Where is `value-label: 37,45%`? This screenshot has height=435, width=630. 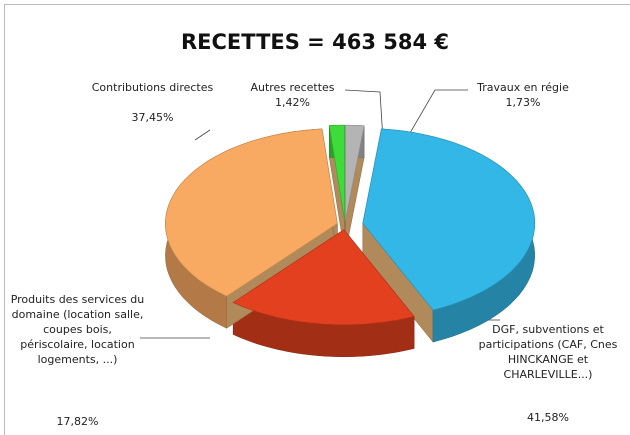
value-label: 37,45% is located at coordinates (152, 117).